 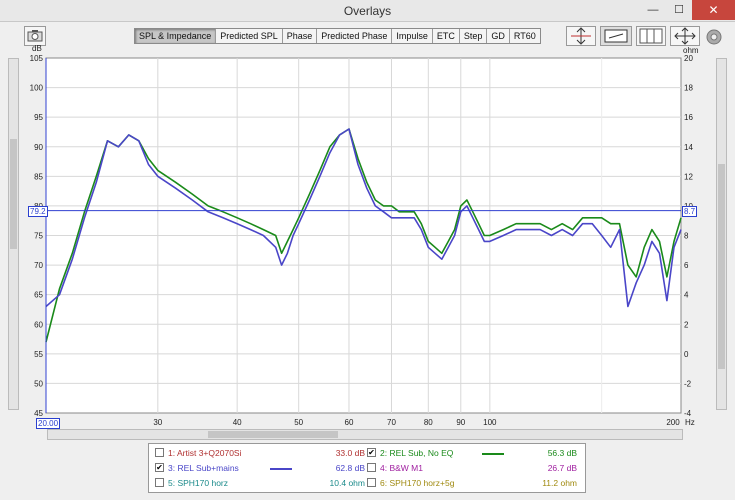 I want to click on right-tick-label: 2, so click(x=686, y=324).